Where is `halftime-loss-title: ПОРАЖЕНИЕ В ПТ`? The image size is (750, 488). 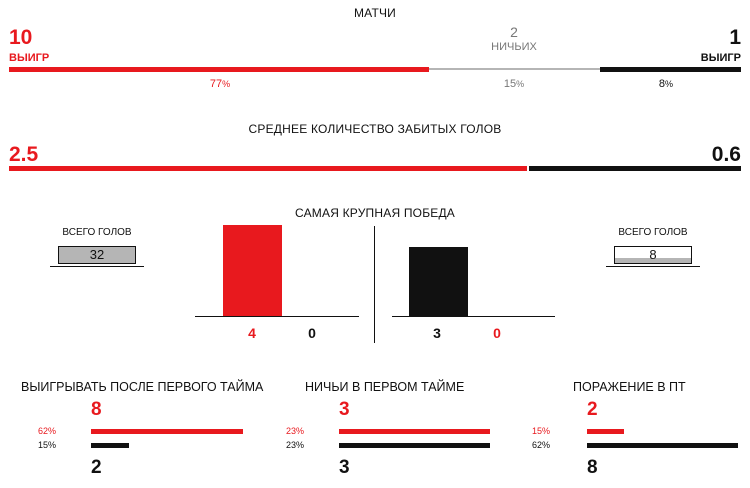
halftime-loss-title: ПОРАЖЕНИЕ В ПТ is located at coordinates (629, 387).